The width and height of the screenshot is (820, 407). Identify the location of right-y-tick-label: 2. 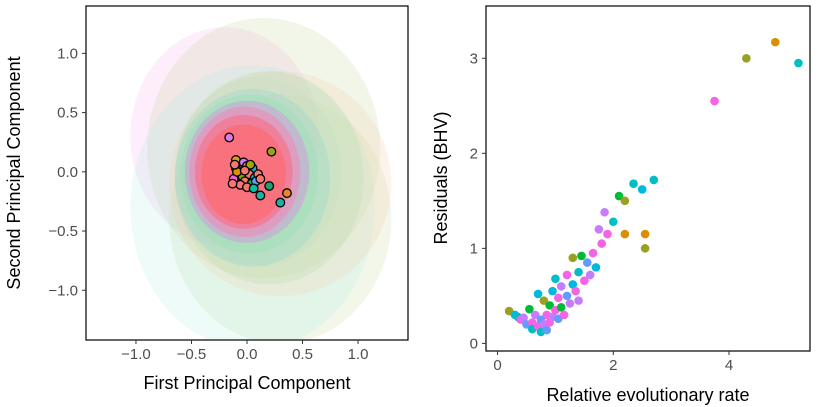
(474, 153).